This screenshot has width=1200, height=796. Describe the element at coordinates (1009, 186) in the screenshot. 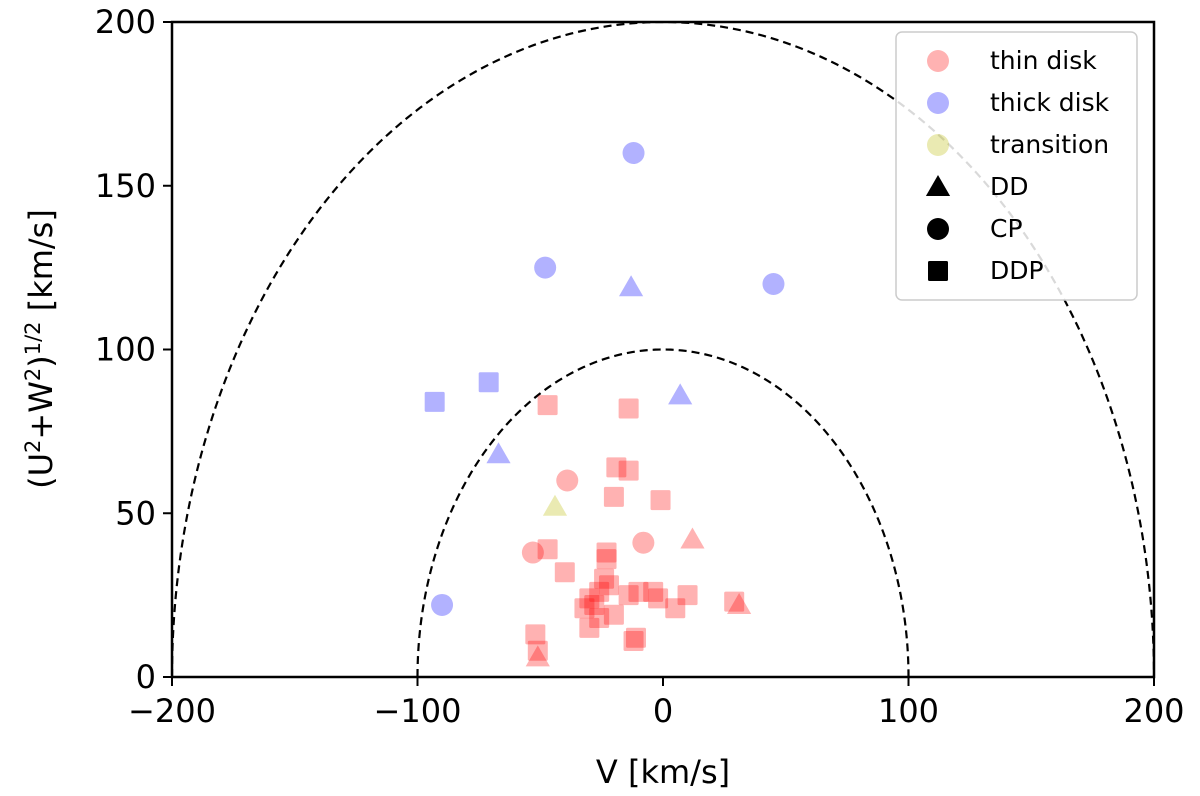

I see `legend-label-dd: DD` at that location.